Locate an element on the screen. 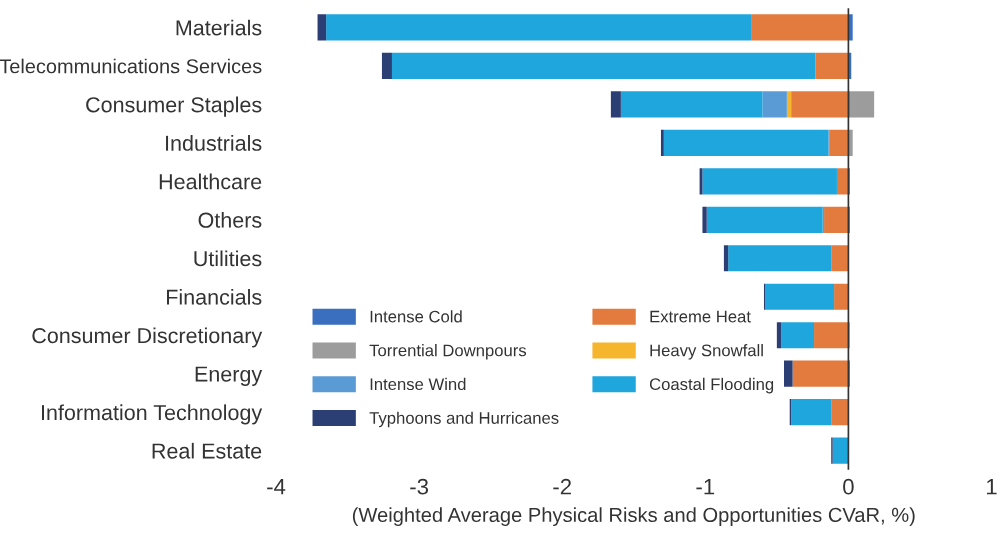 This screenshot has height=547, width=1002. y-tick-label: Utilities is located at coordinates (228, 258).